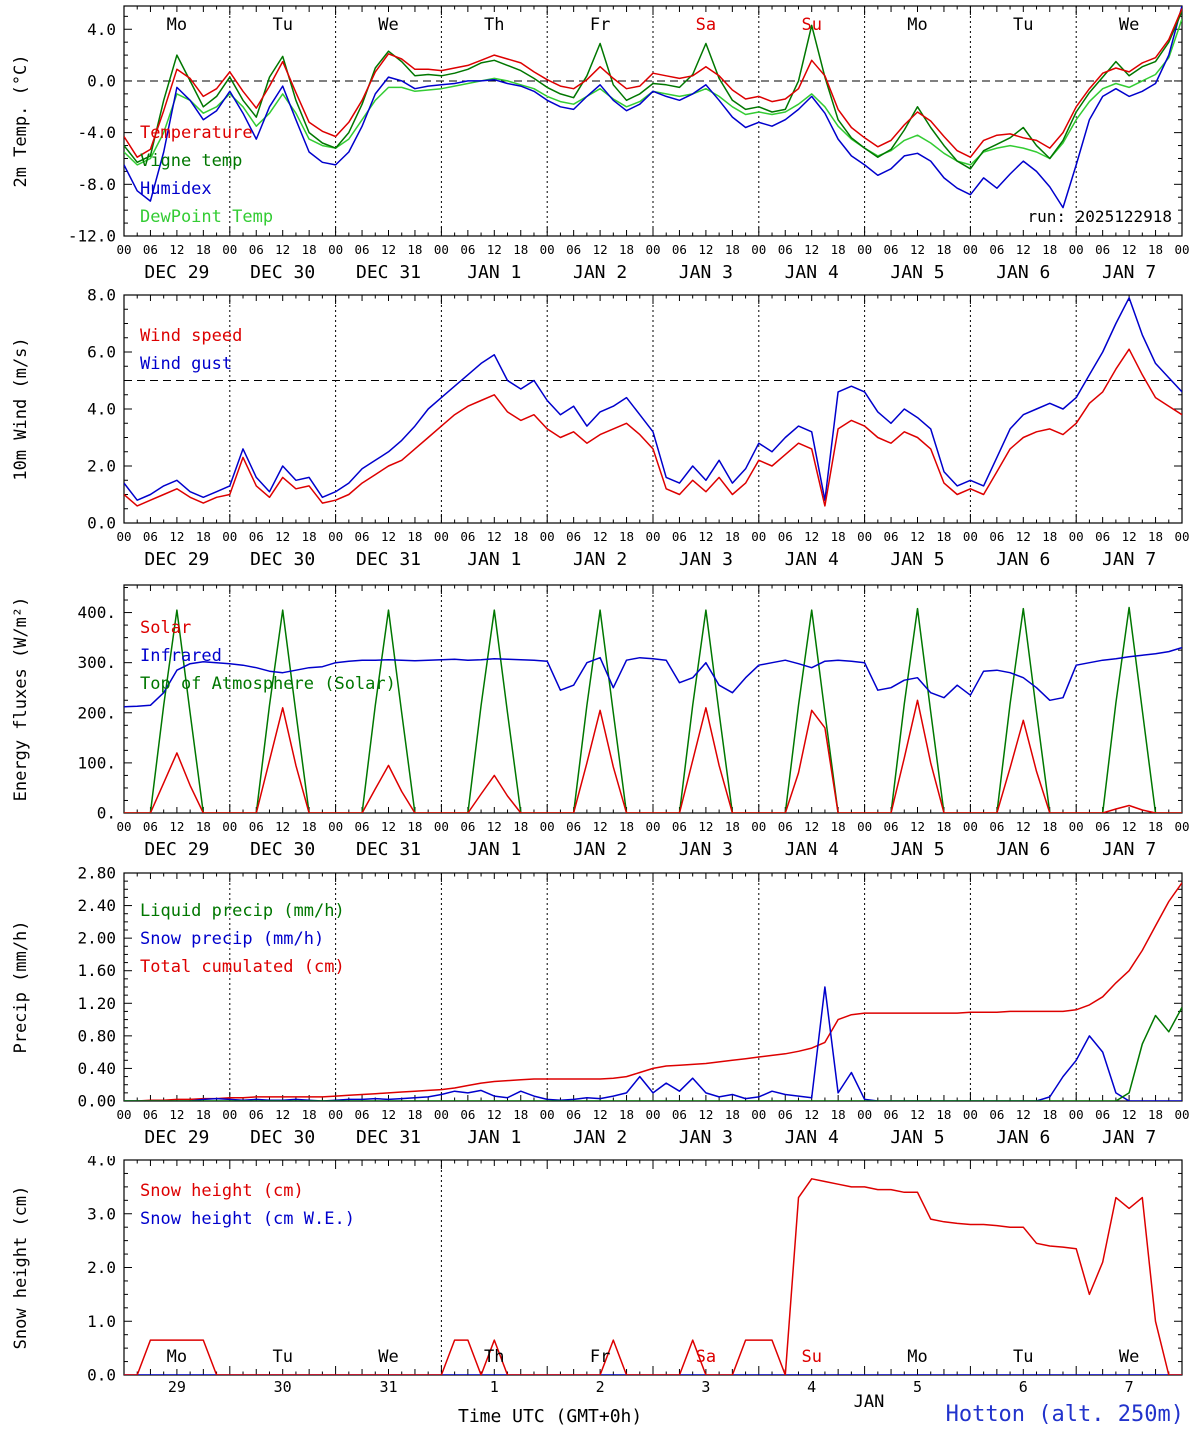 The width and height of the screenshot is (1194, 1440). I want to click on run-label: run: 2025122918, so click(1100, 216).